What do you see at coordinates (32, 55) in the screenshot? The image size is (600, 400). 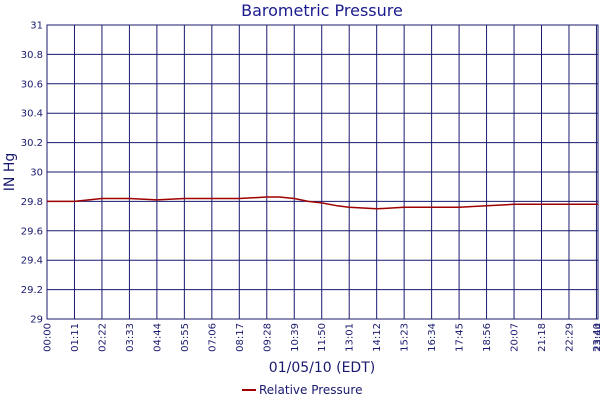 I see `y-tick-label: 30.8` at bounding box center [32, 55].